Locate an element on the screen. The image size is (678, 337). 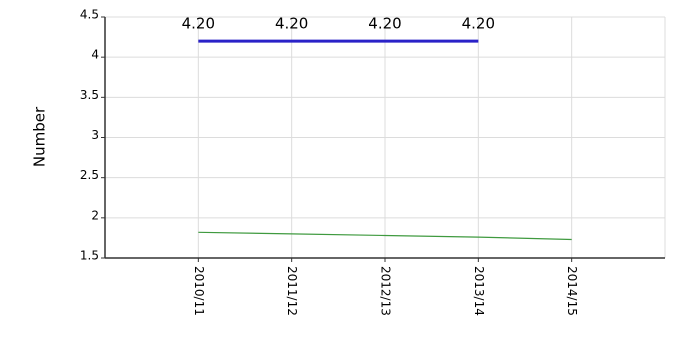
y-tick-label: 2 is located at coordinates (95, 215).